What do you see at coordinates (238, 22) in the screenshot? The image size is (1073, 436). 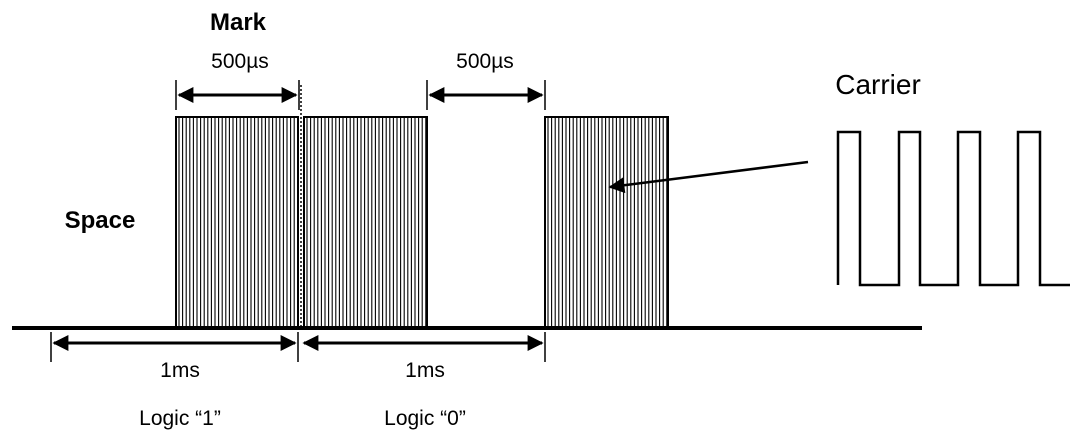 I see `mark-label: Mark` at bounding box center [238, 22].